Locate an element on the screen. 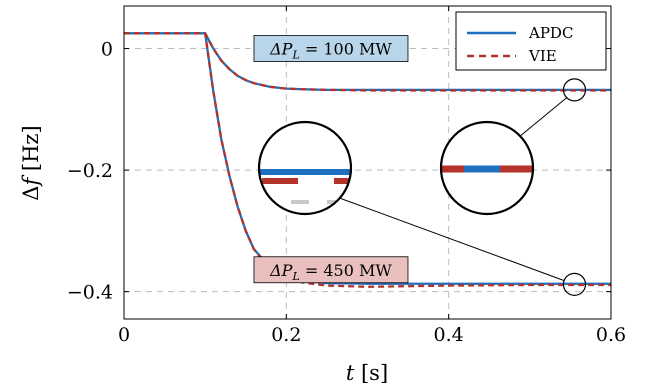 The width and height of the screenshot is (649, 387). x-tick-label-0: 0 is located at coordinates (124, 335).